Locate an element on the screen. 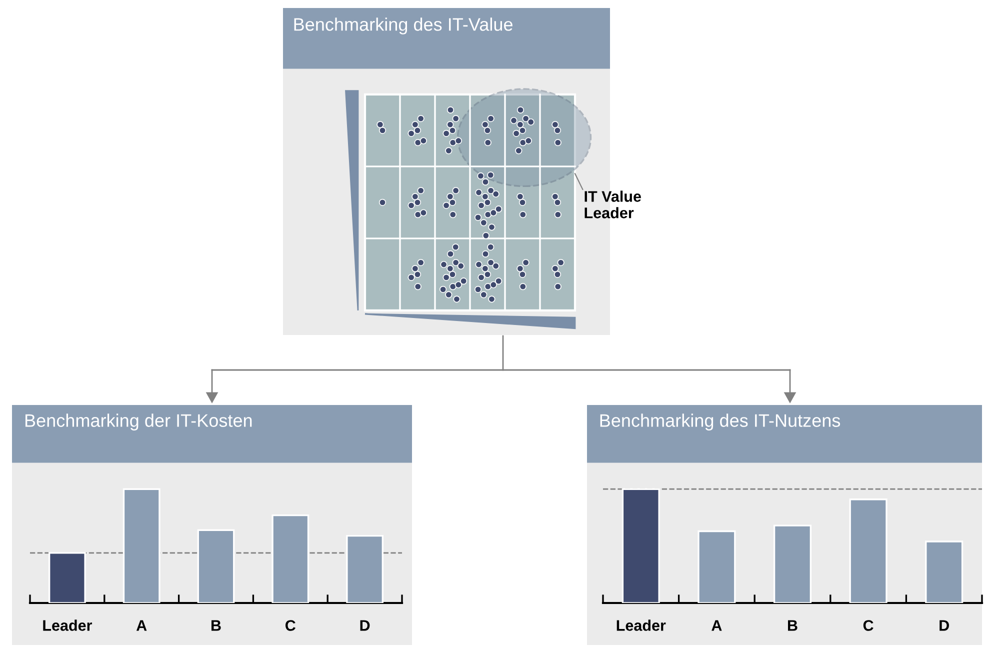 This screenshot has height=647, width=984. text: Benchmarking des IT-Value is located at coordinates (403, 26).